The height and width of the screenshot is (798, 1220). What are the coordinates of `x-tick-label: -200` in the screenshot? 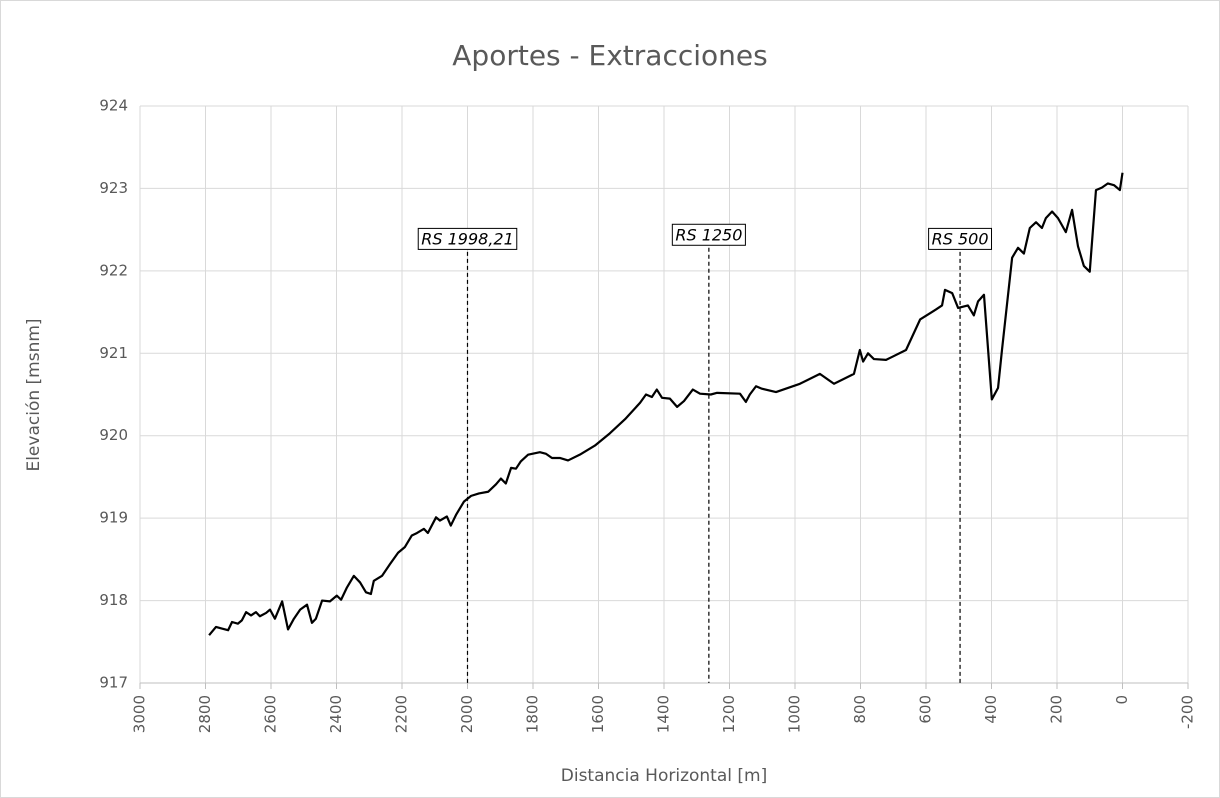 It's located at (1188, 712).